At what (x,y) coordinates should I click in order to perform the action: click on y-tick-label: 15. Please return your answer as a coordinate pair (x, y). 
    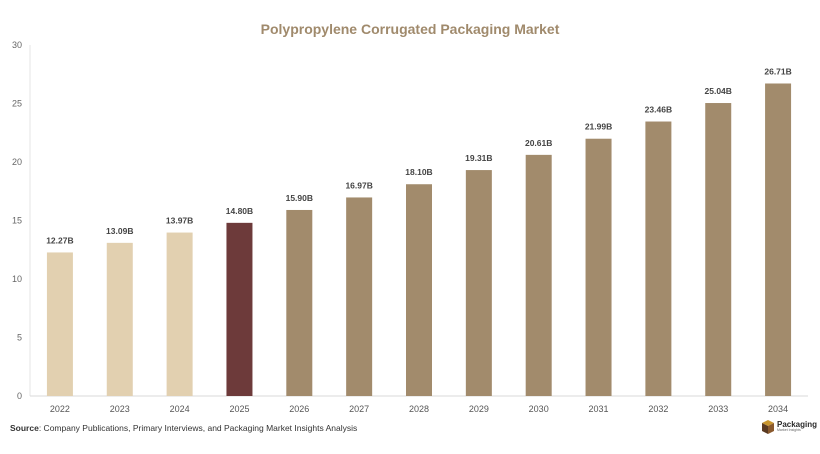
    Looking at the image, I should click on (17, 221).